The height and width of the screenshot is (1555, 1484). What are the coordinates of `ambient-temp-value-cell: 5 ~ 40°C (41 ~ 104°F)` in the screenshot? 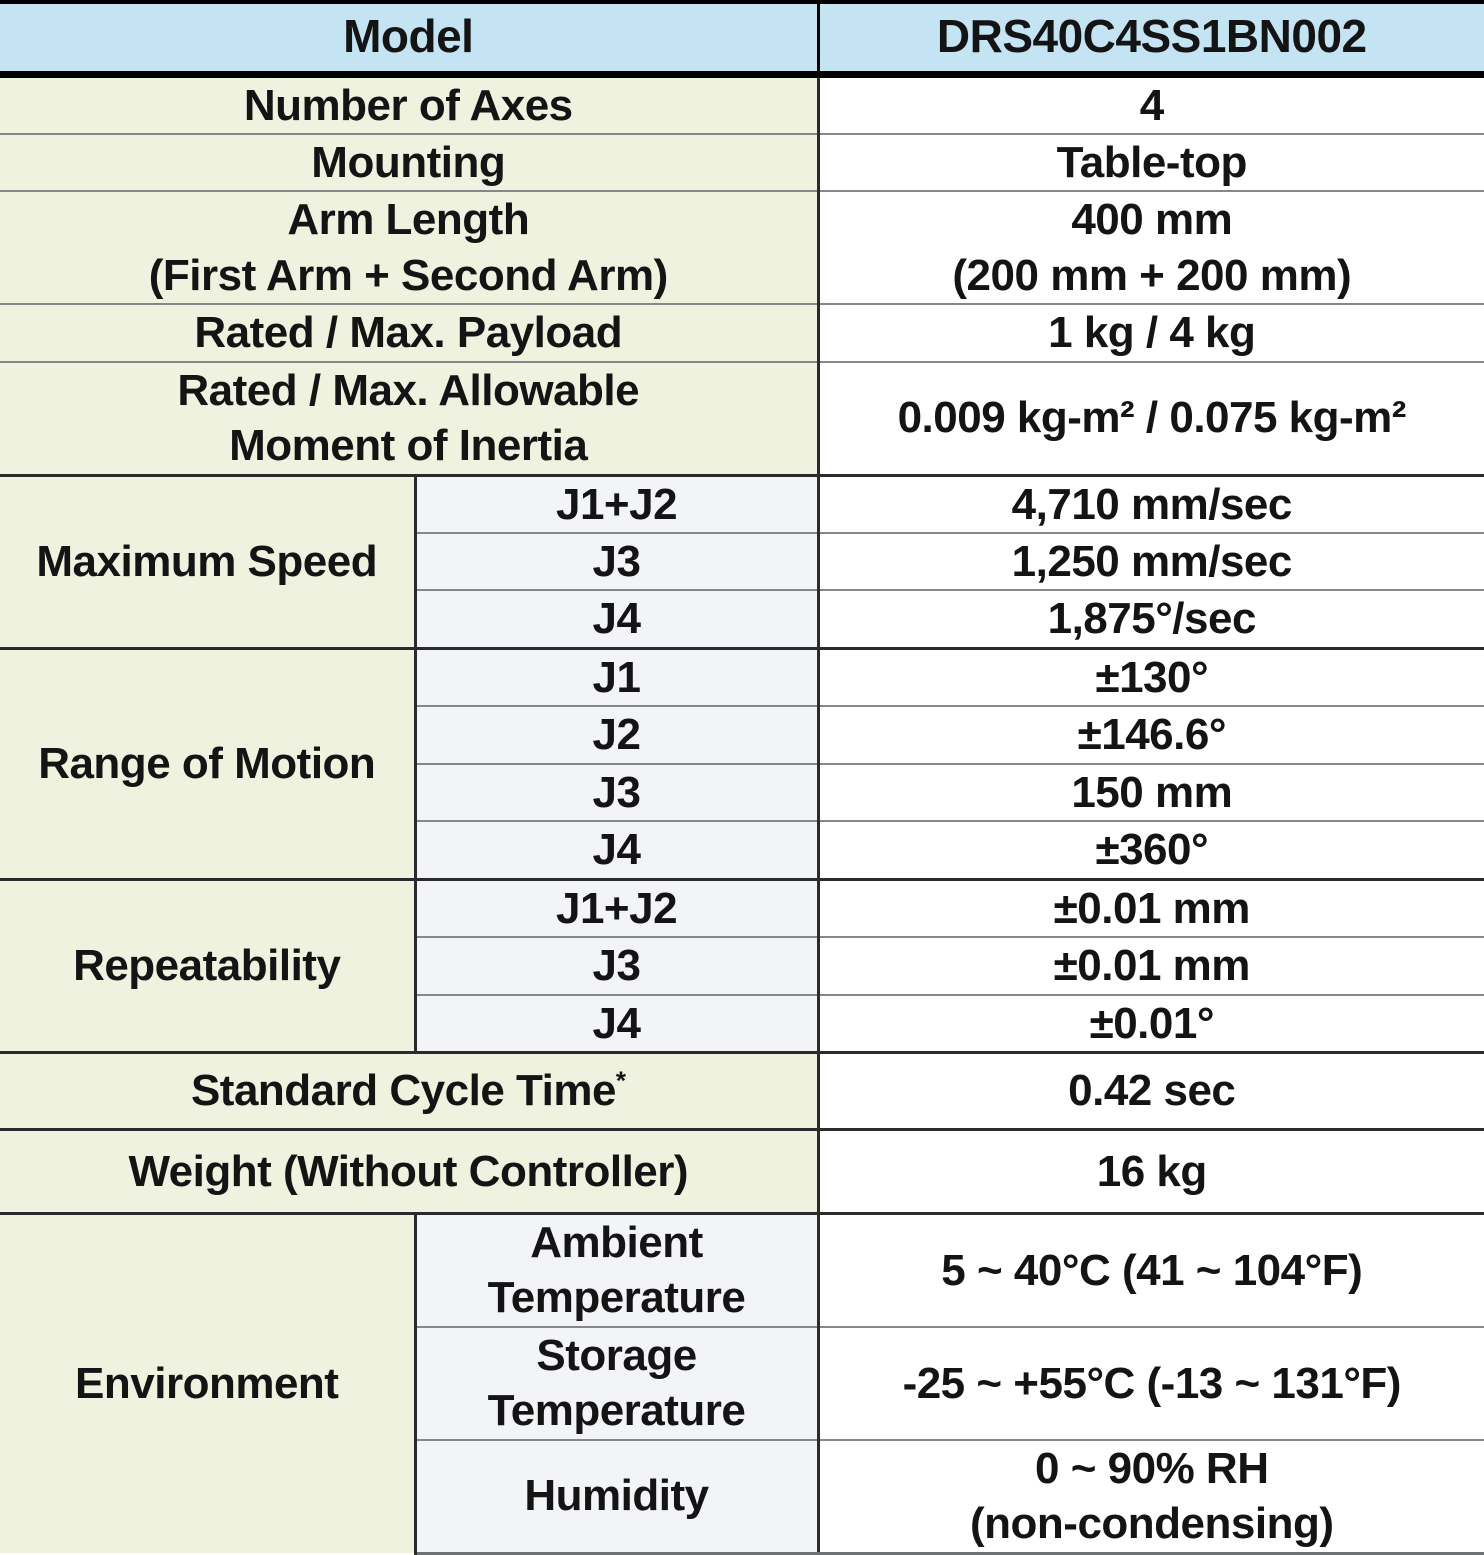 It's located at (1151, 1269).